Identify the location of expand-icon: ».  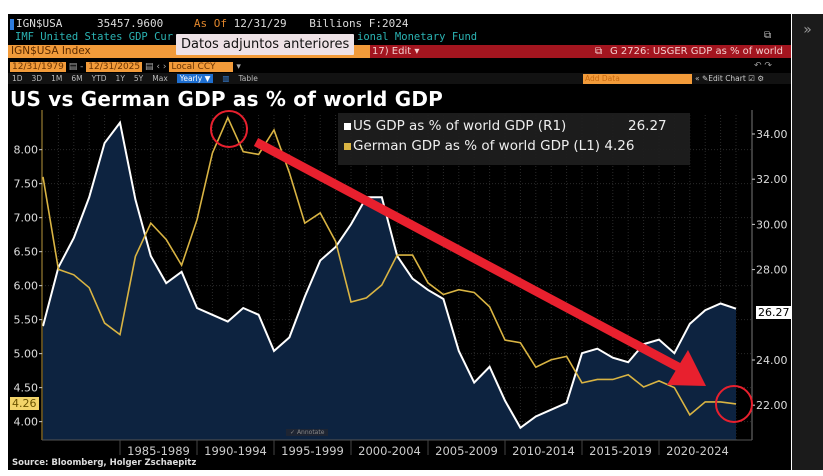
(807, 30).